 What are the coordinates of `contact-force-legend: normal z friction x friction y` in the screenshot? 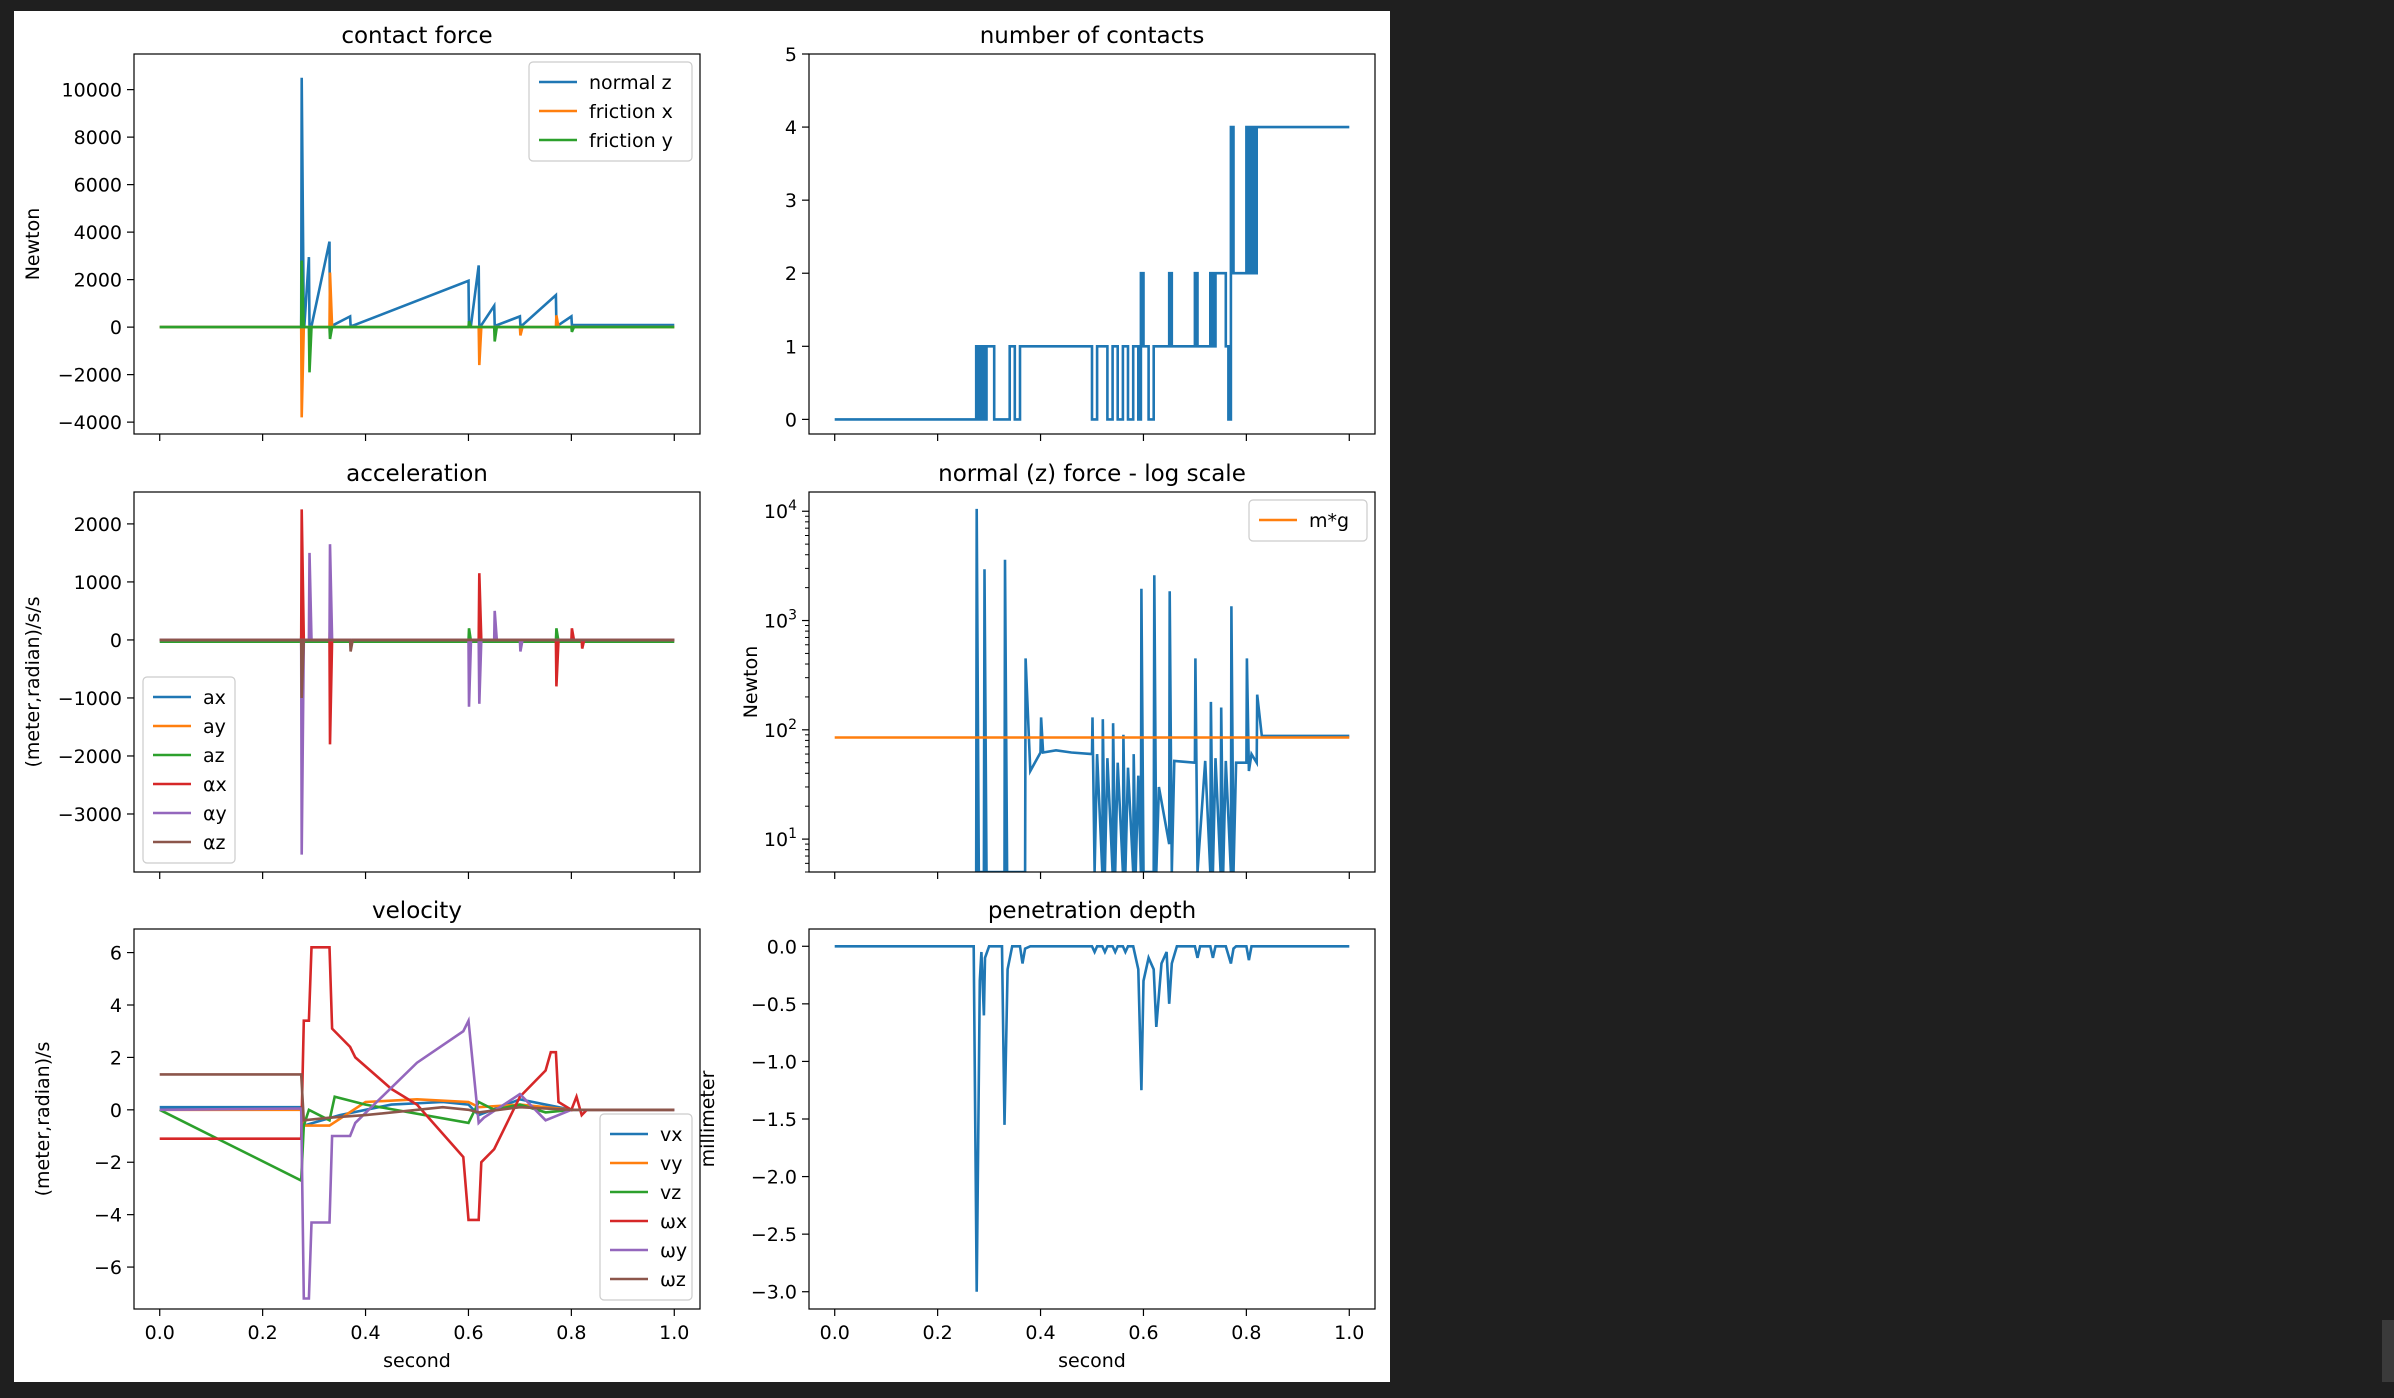 It's located at (610, 111).